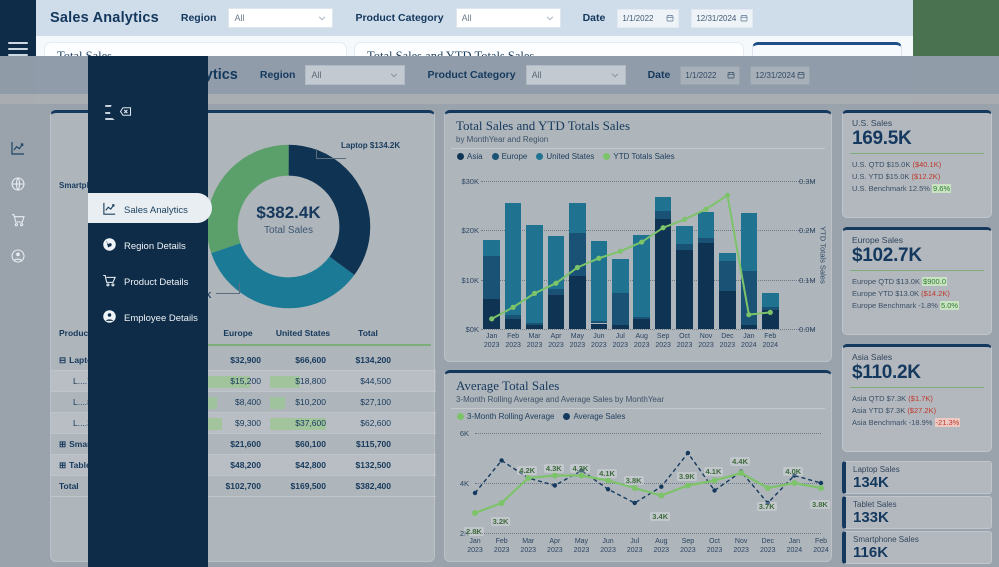 Image resolution: width=999 pixels, height=567 pixels. What do you see at coordinates (710, 75) in the screenshot?
I see `fg-date-from-input: 1/1/2022` at bounding box center [710, 75].